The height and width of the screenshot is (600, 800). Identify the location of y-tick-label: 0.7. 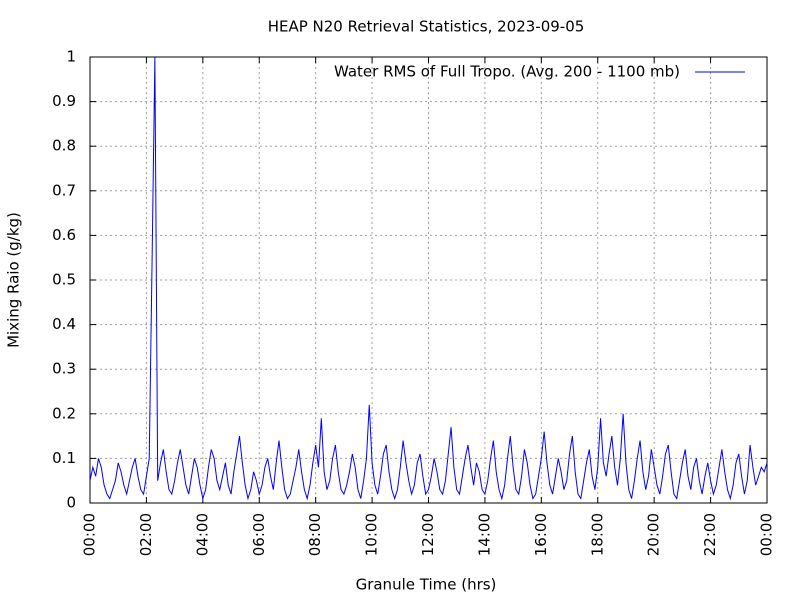
(64, 190).